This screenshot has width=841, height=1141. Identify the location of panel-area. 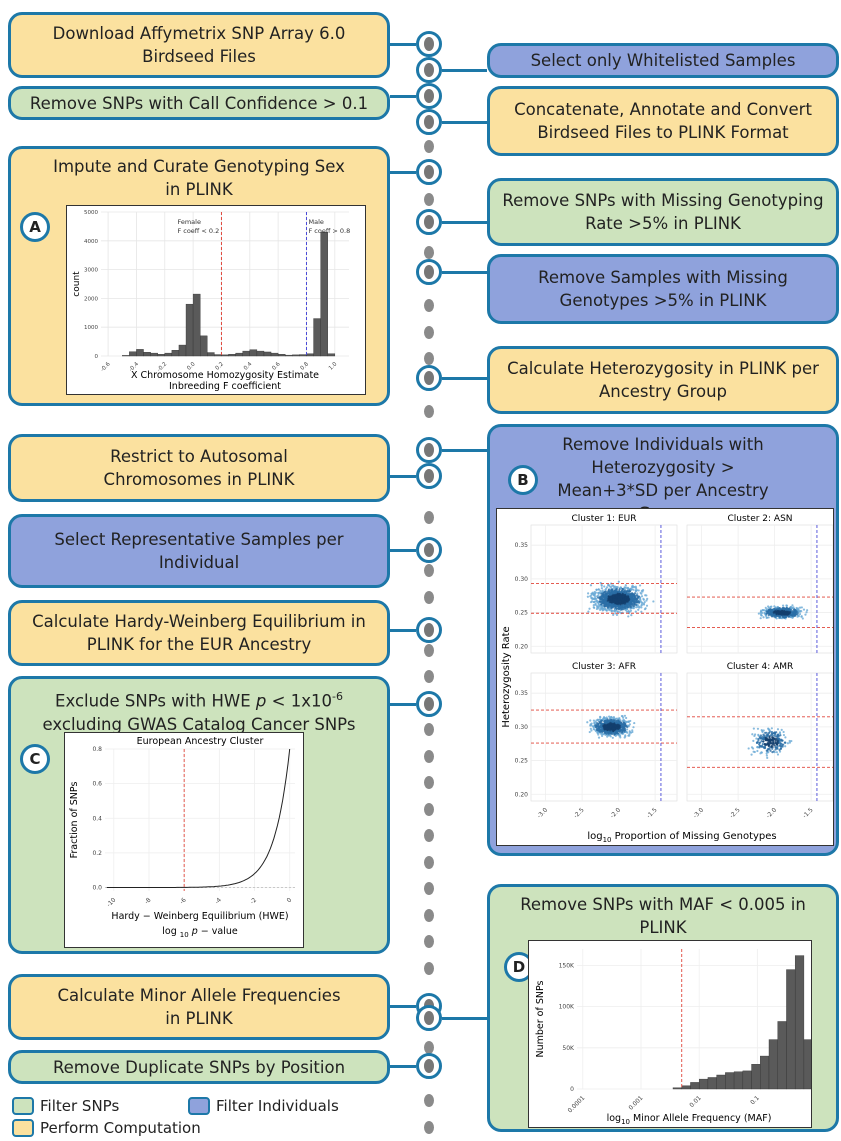
(604, 589).